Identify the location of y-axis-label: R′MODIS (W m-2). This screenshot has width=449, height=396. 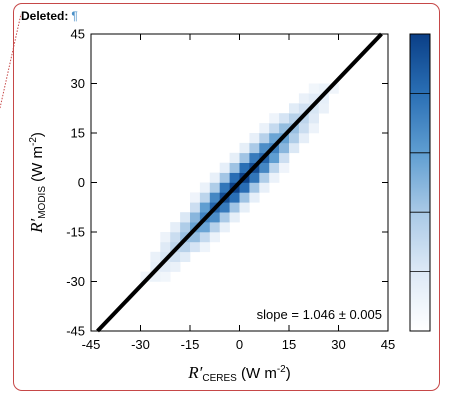
(37, 183).